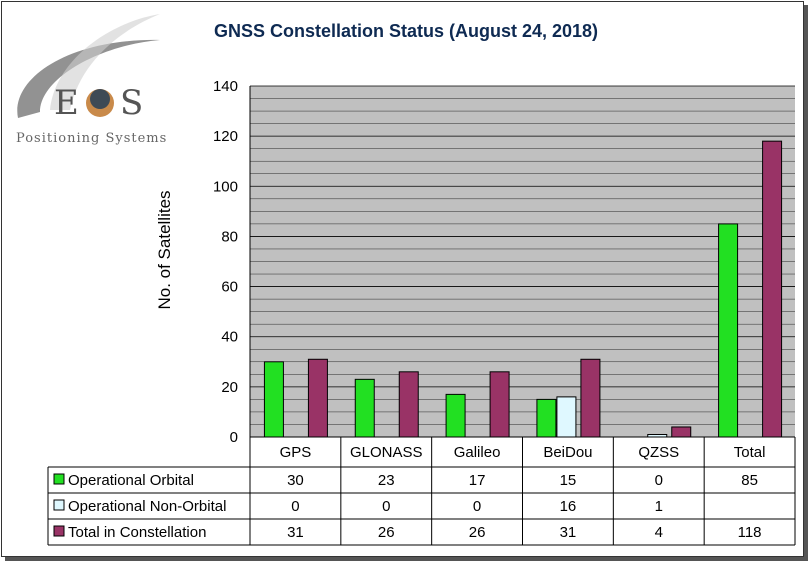 This screenshot has width=811, height=563. Describe the element at coordinates (91, 138) in the screenshot. I see `logo-subtitle: Positioning Systems` at that location.